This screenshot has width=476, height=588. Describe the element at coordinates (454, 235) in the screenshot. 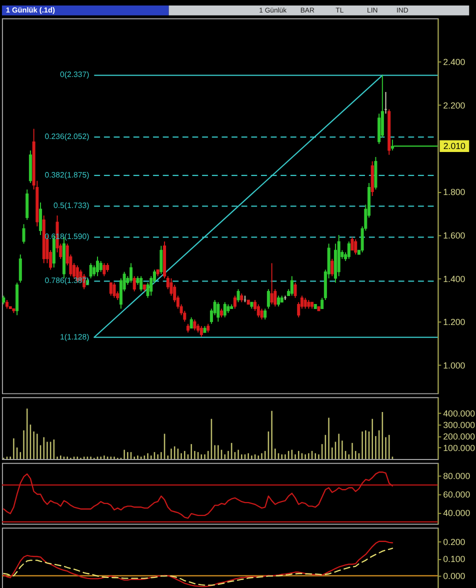

I see `y-tick-label: 1.600` at that location.